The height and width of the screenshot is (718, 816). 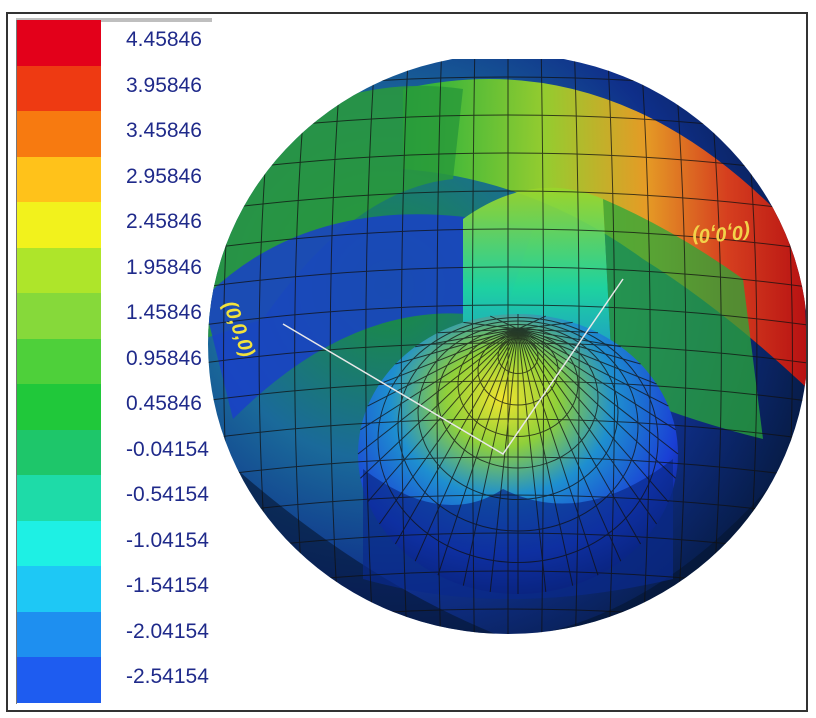 What do you see at coordinates (116, 179) in the screenshot?
I see `legend-item: 2.95846` at bounding box center [116, 179].